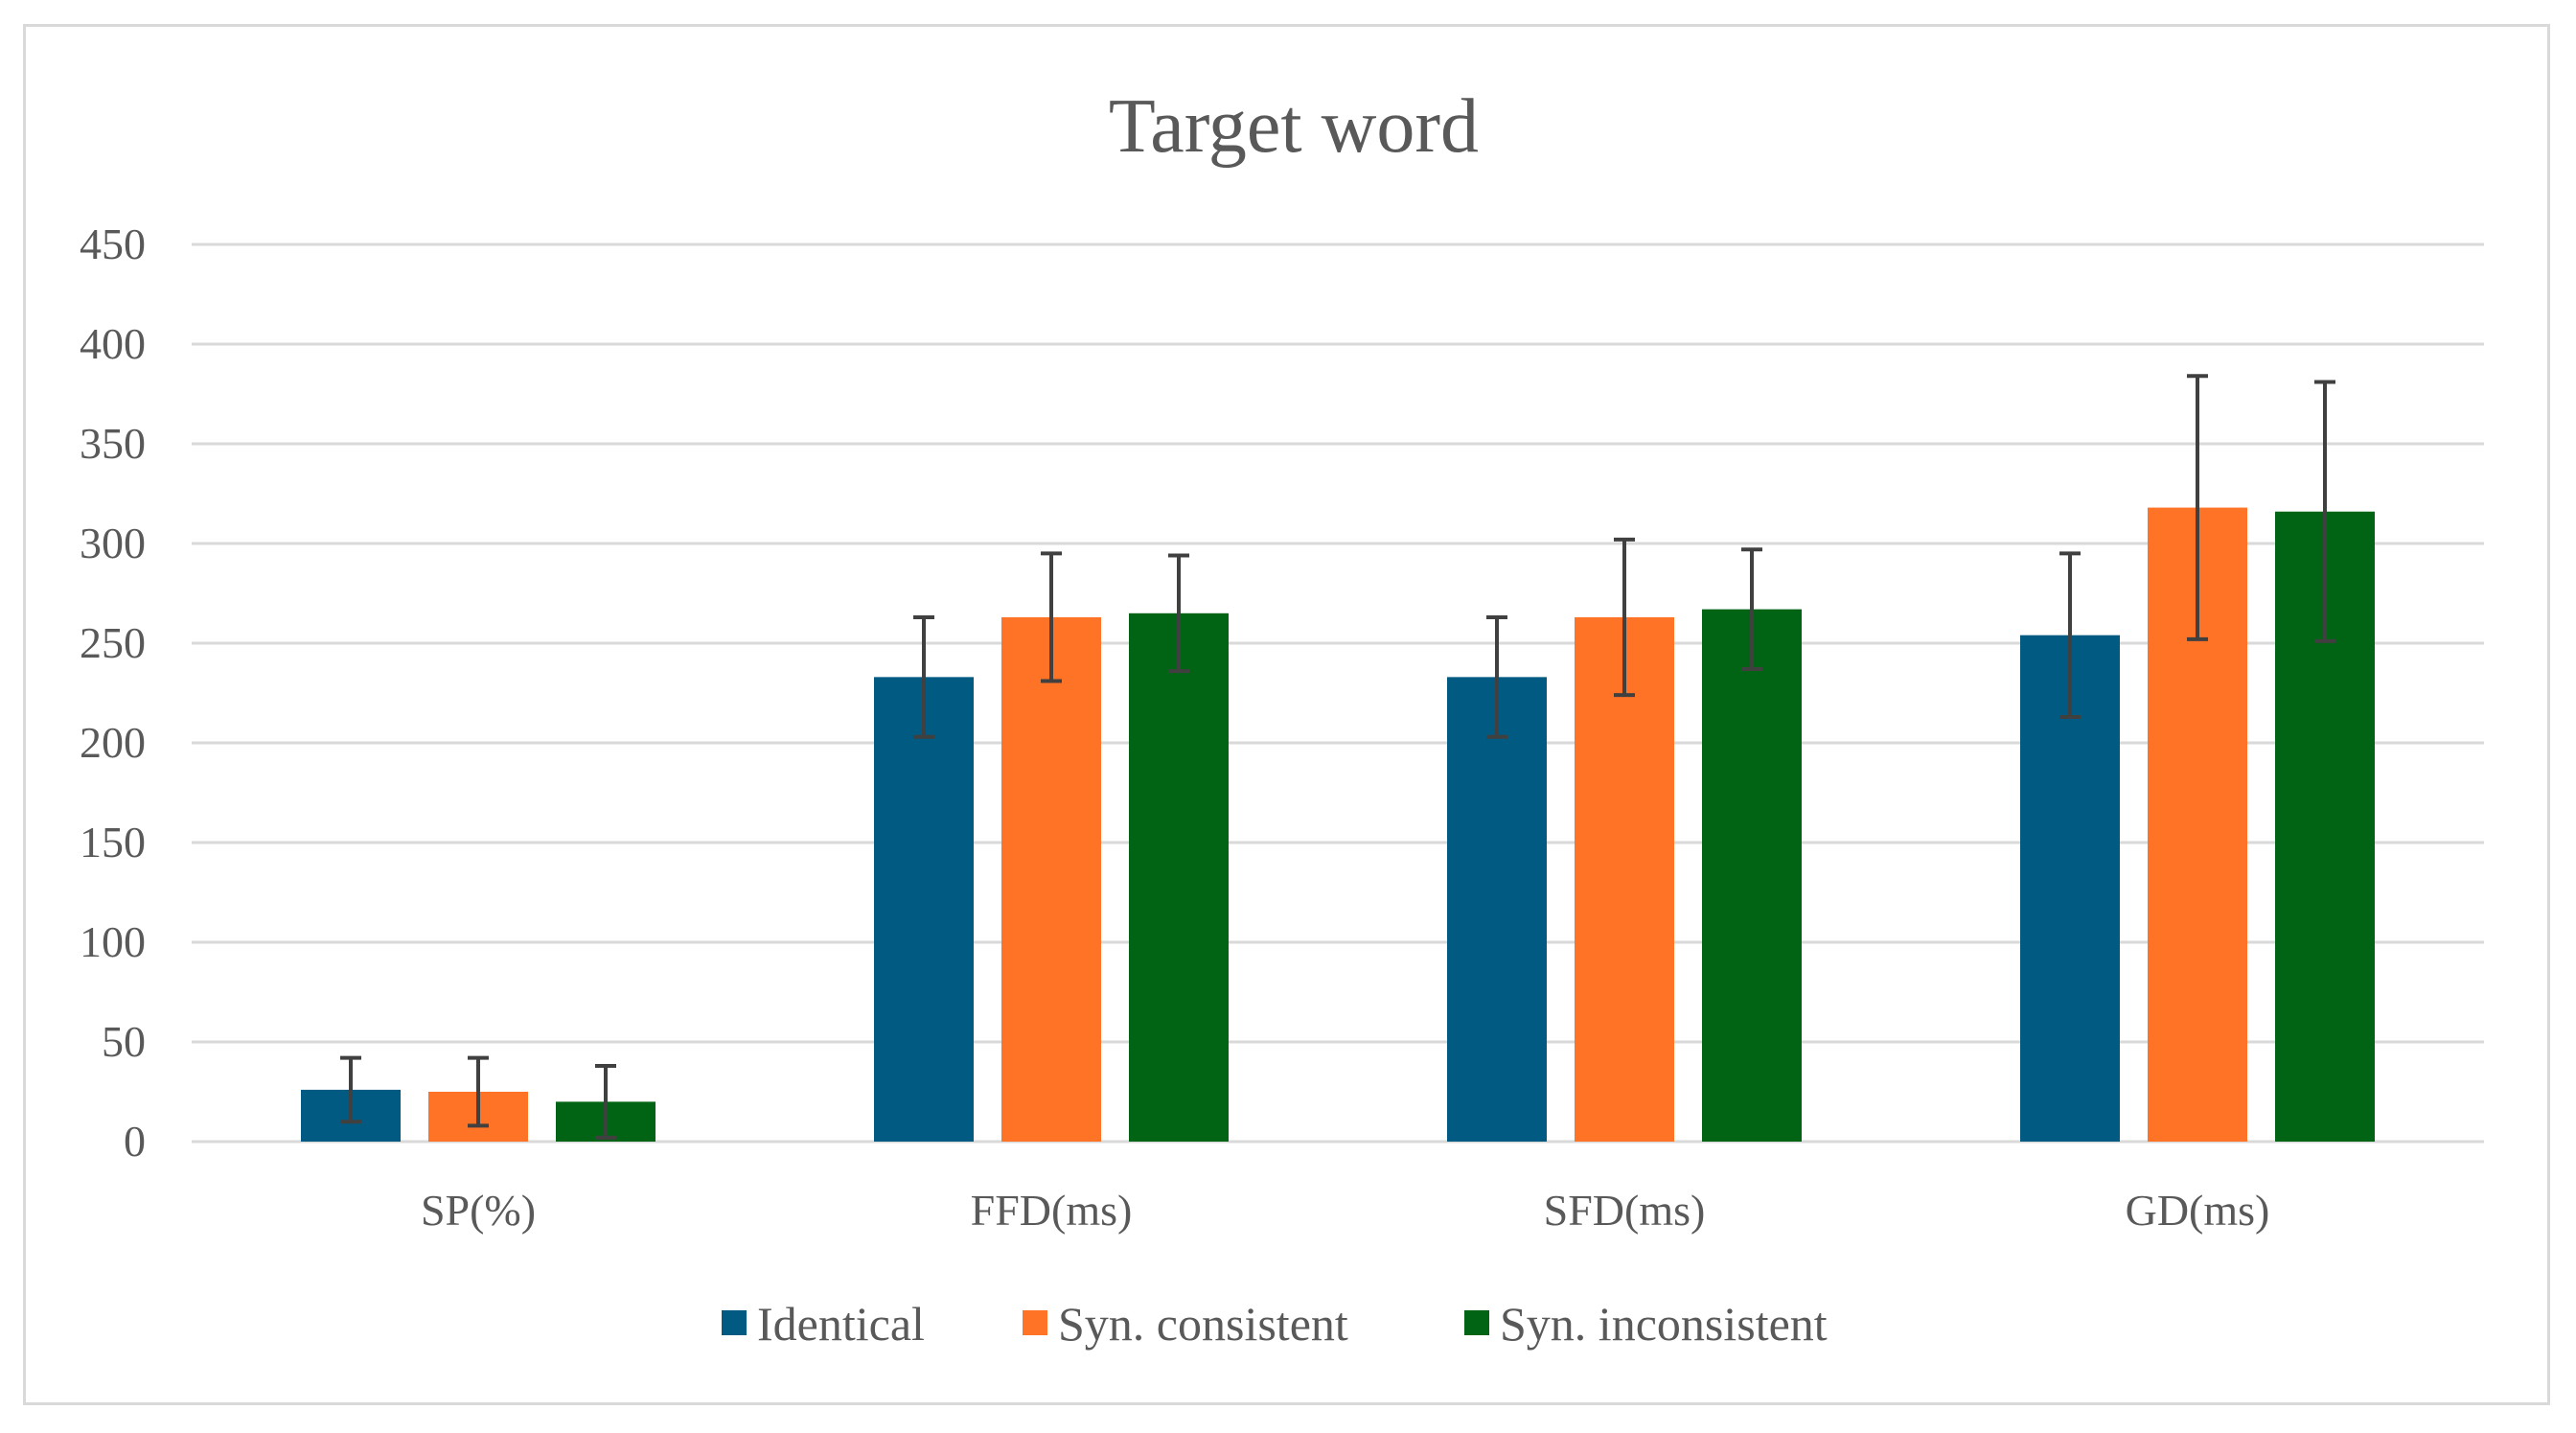  I want to click on y-tick-label: 50, so click(124, 1041).